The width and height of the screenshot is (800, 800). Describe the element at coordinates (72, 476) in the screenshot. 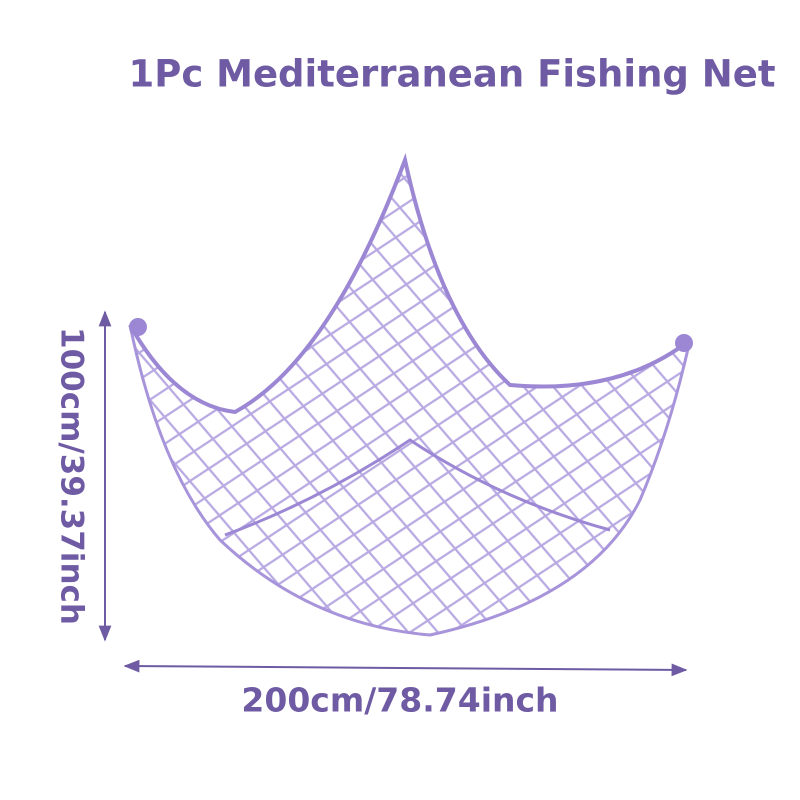

I see `height-label: 100cm/39.37inch` at that location.